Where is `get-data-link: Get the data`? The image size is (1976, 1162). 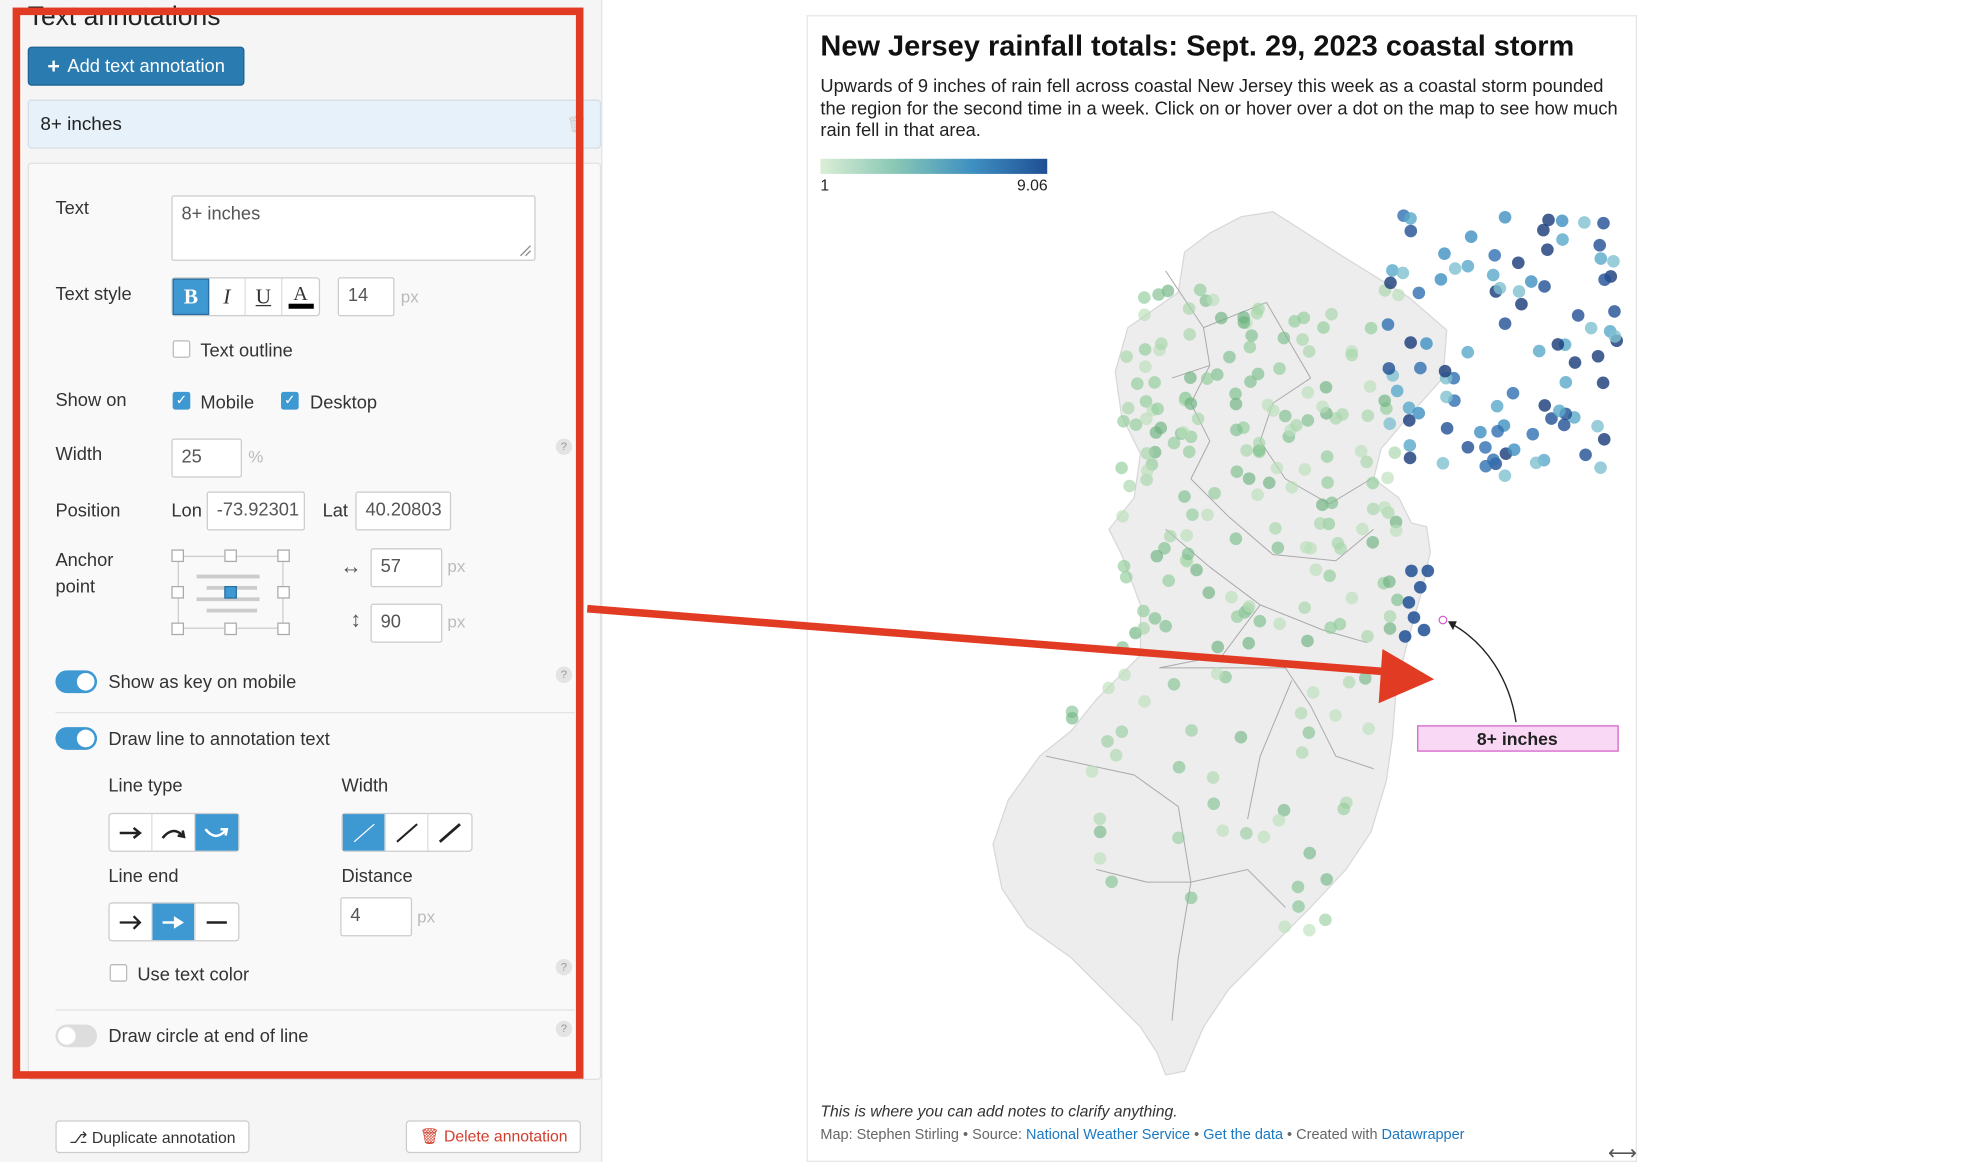 get-data-link: Get the data is located at coordinates (1243, 1135).